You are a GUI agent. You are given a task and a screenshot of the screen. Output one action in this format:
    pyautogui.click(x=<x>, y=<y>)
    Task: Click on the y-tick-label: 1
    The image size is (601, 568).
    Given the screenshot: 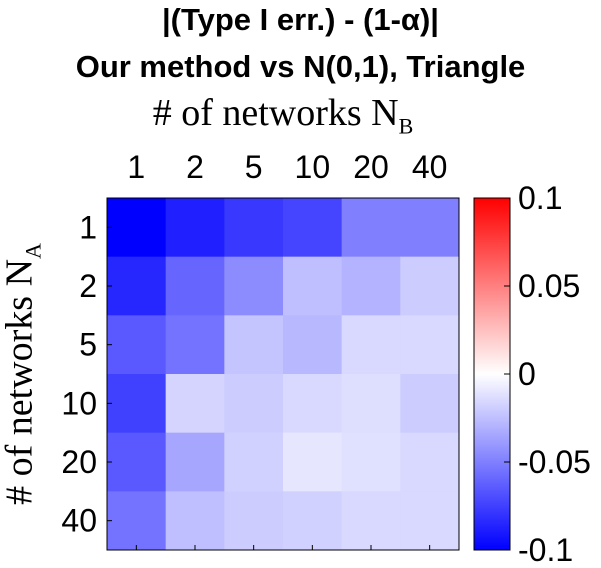 What is the action you would take?
    pyautogui.click(x=88, y=227)
    